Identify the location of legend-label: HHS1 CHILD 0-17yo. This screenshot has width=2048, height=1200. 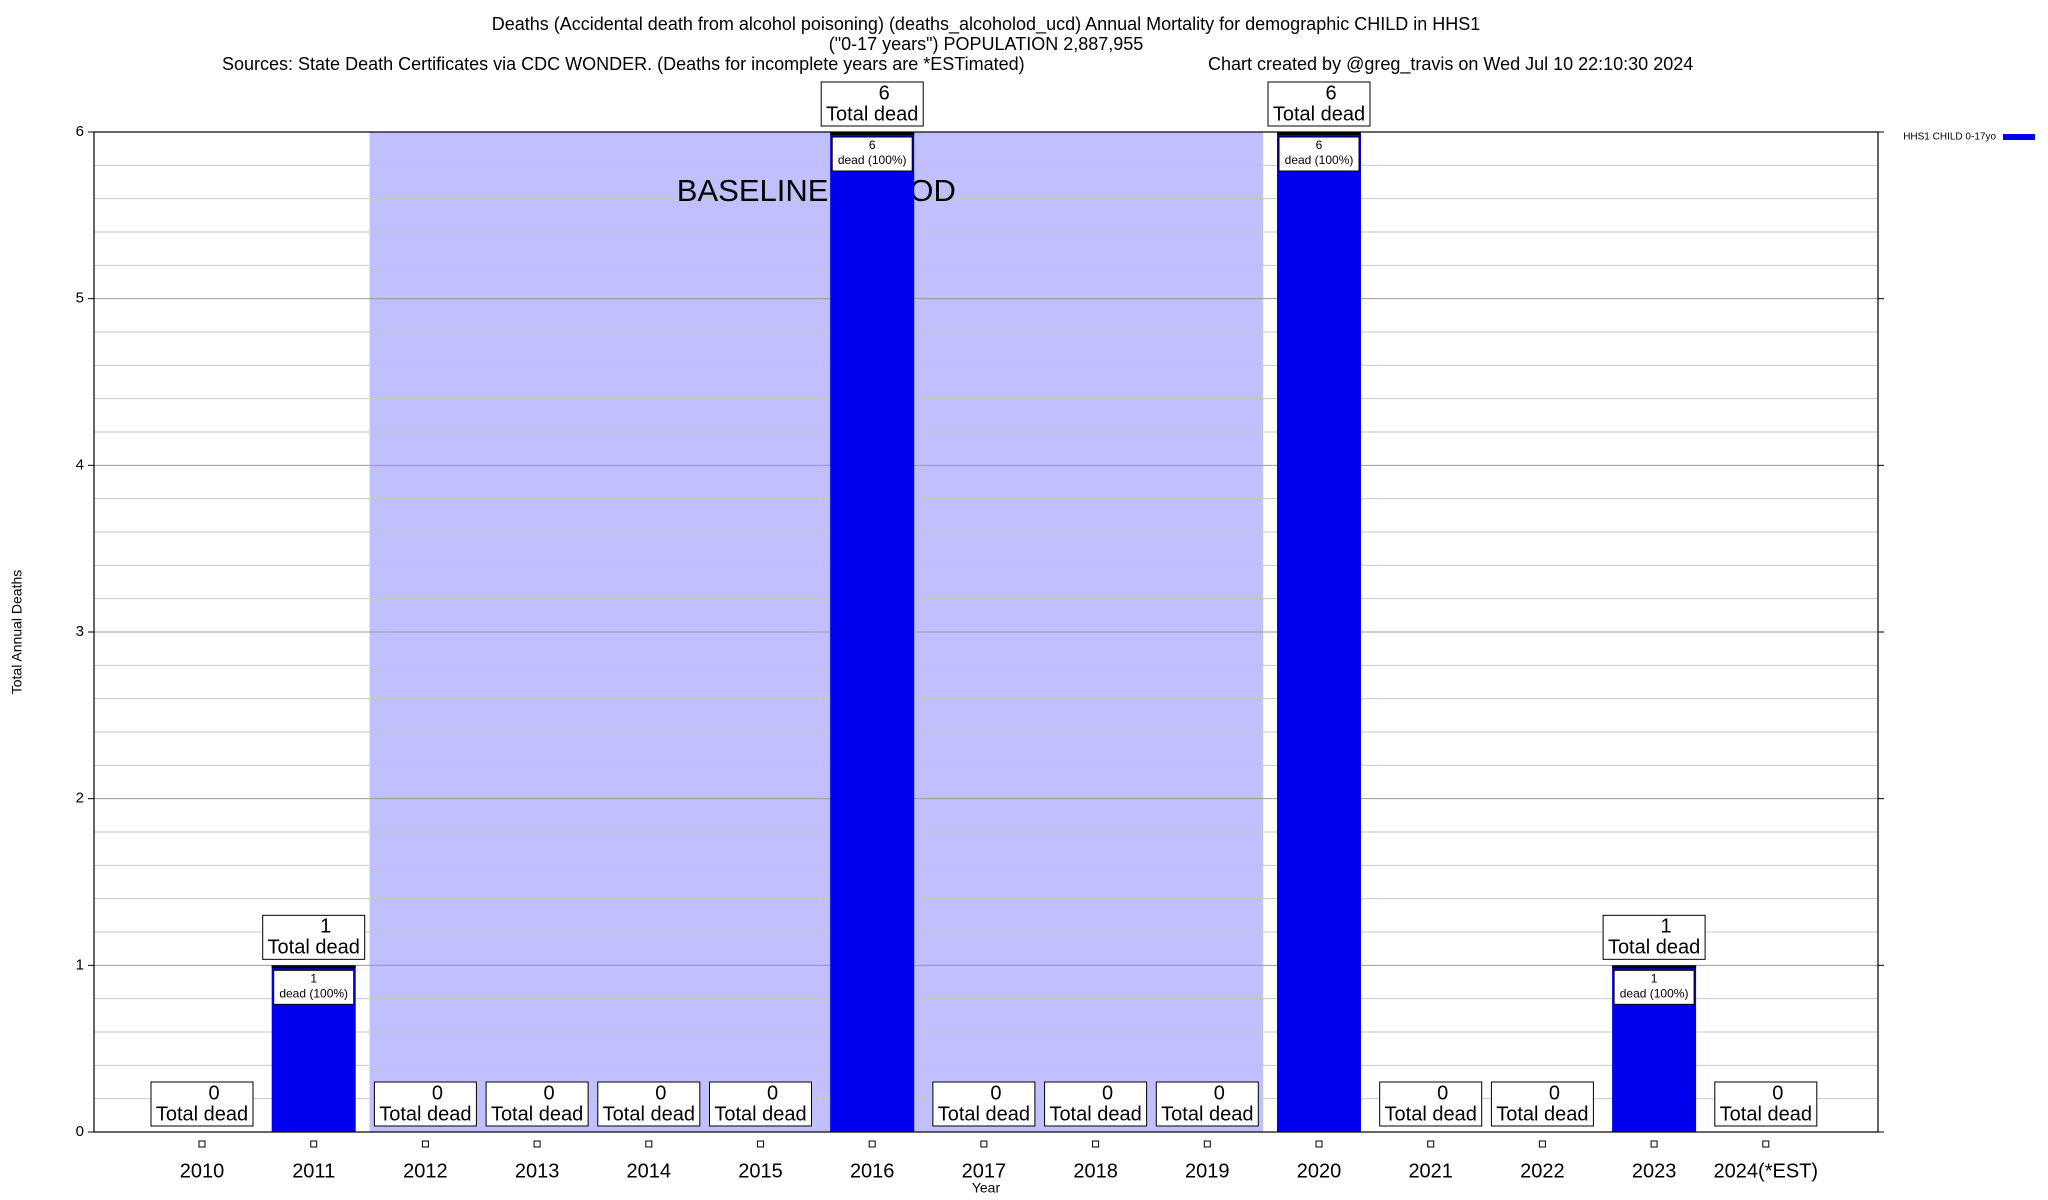
(1949, 137).